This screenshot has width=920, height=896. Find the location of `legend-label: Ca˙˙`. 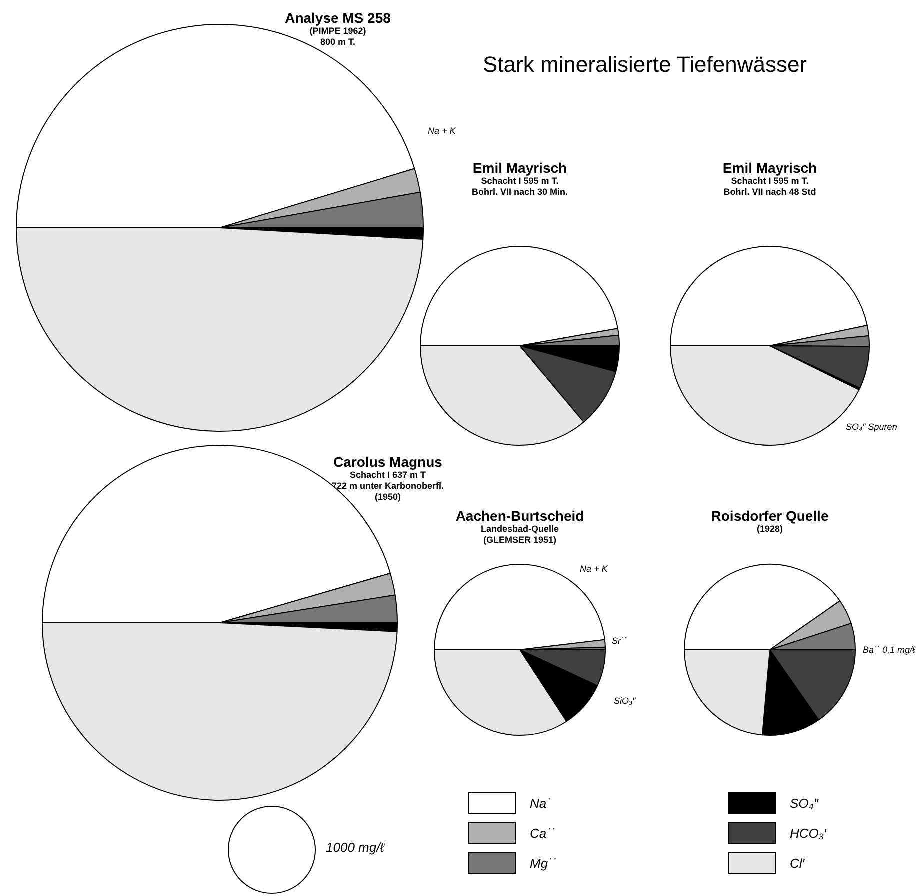

legend-label: Ca˙˙ is located at coordinates (543, 833).